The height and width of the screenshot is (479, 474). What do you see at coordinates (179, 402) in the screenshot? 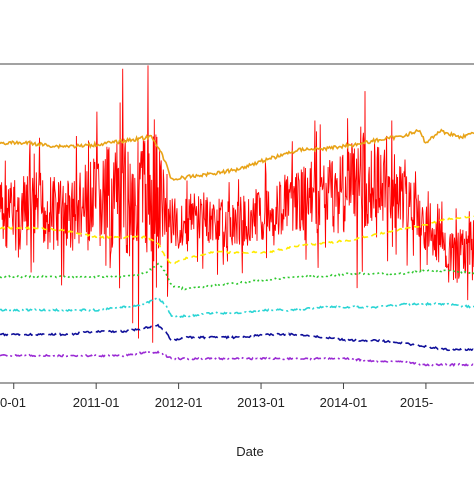
I see `x-tick-label-3: 2012-01` at bounding box center [179, 402].